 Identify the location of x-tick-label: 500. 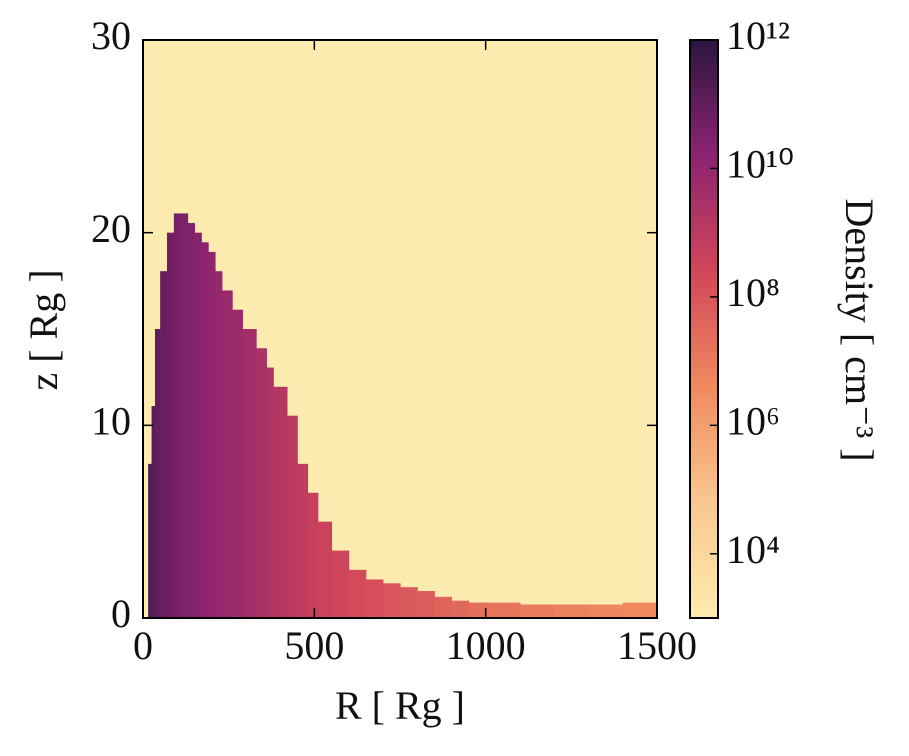
(314, 645).